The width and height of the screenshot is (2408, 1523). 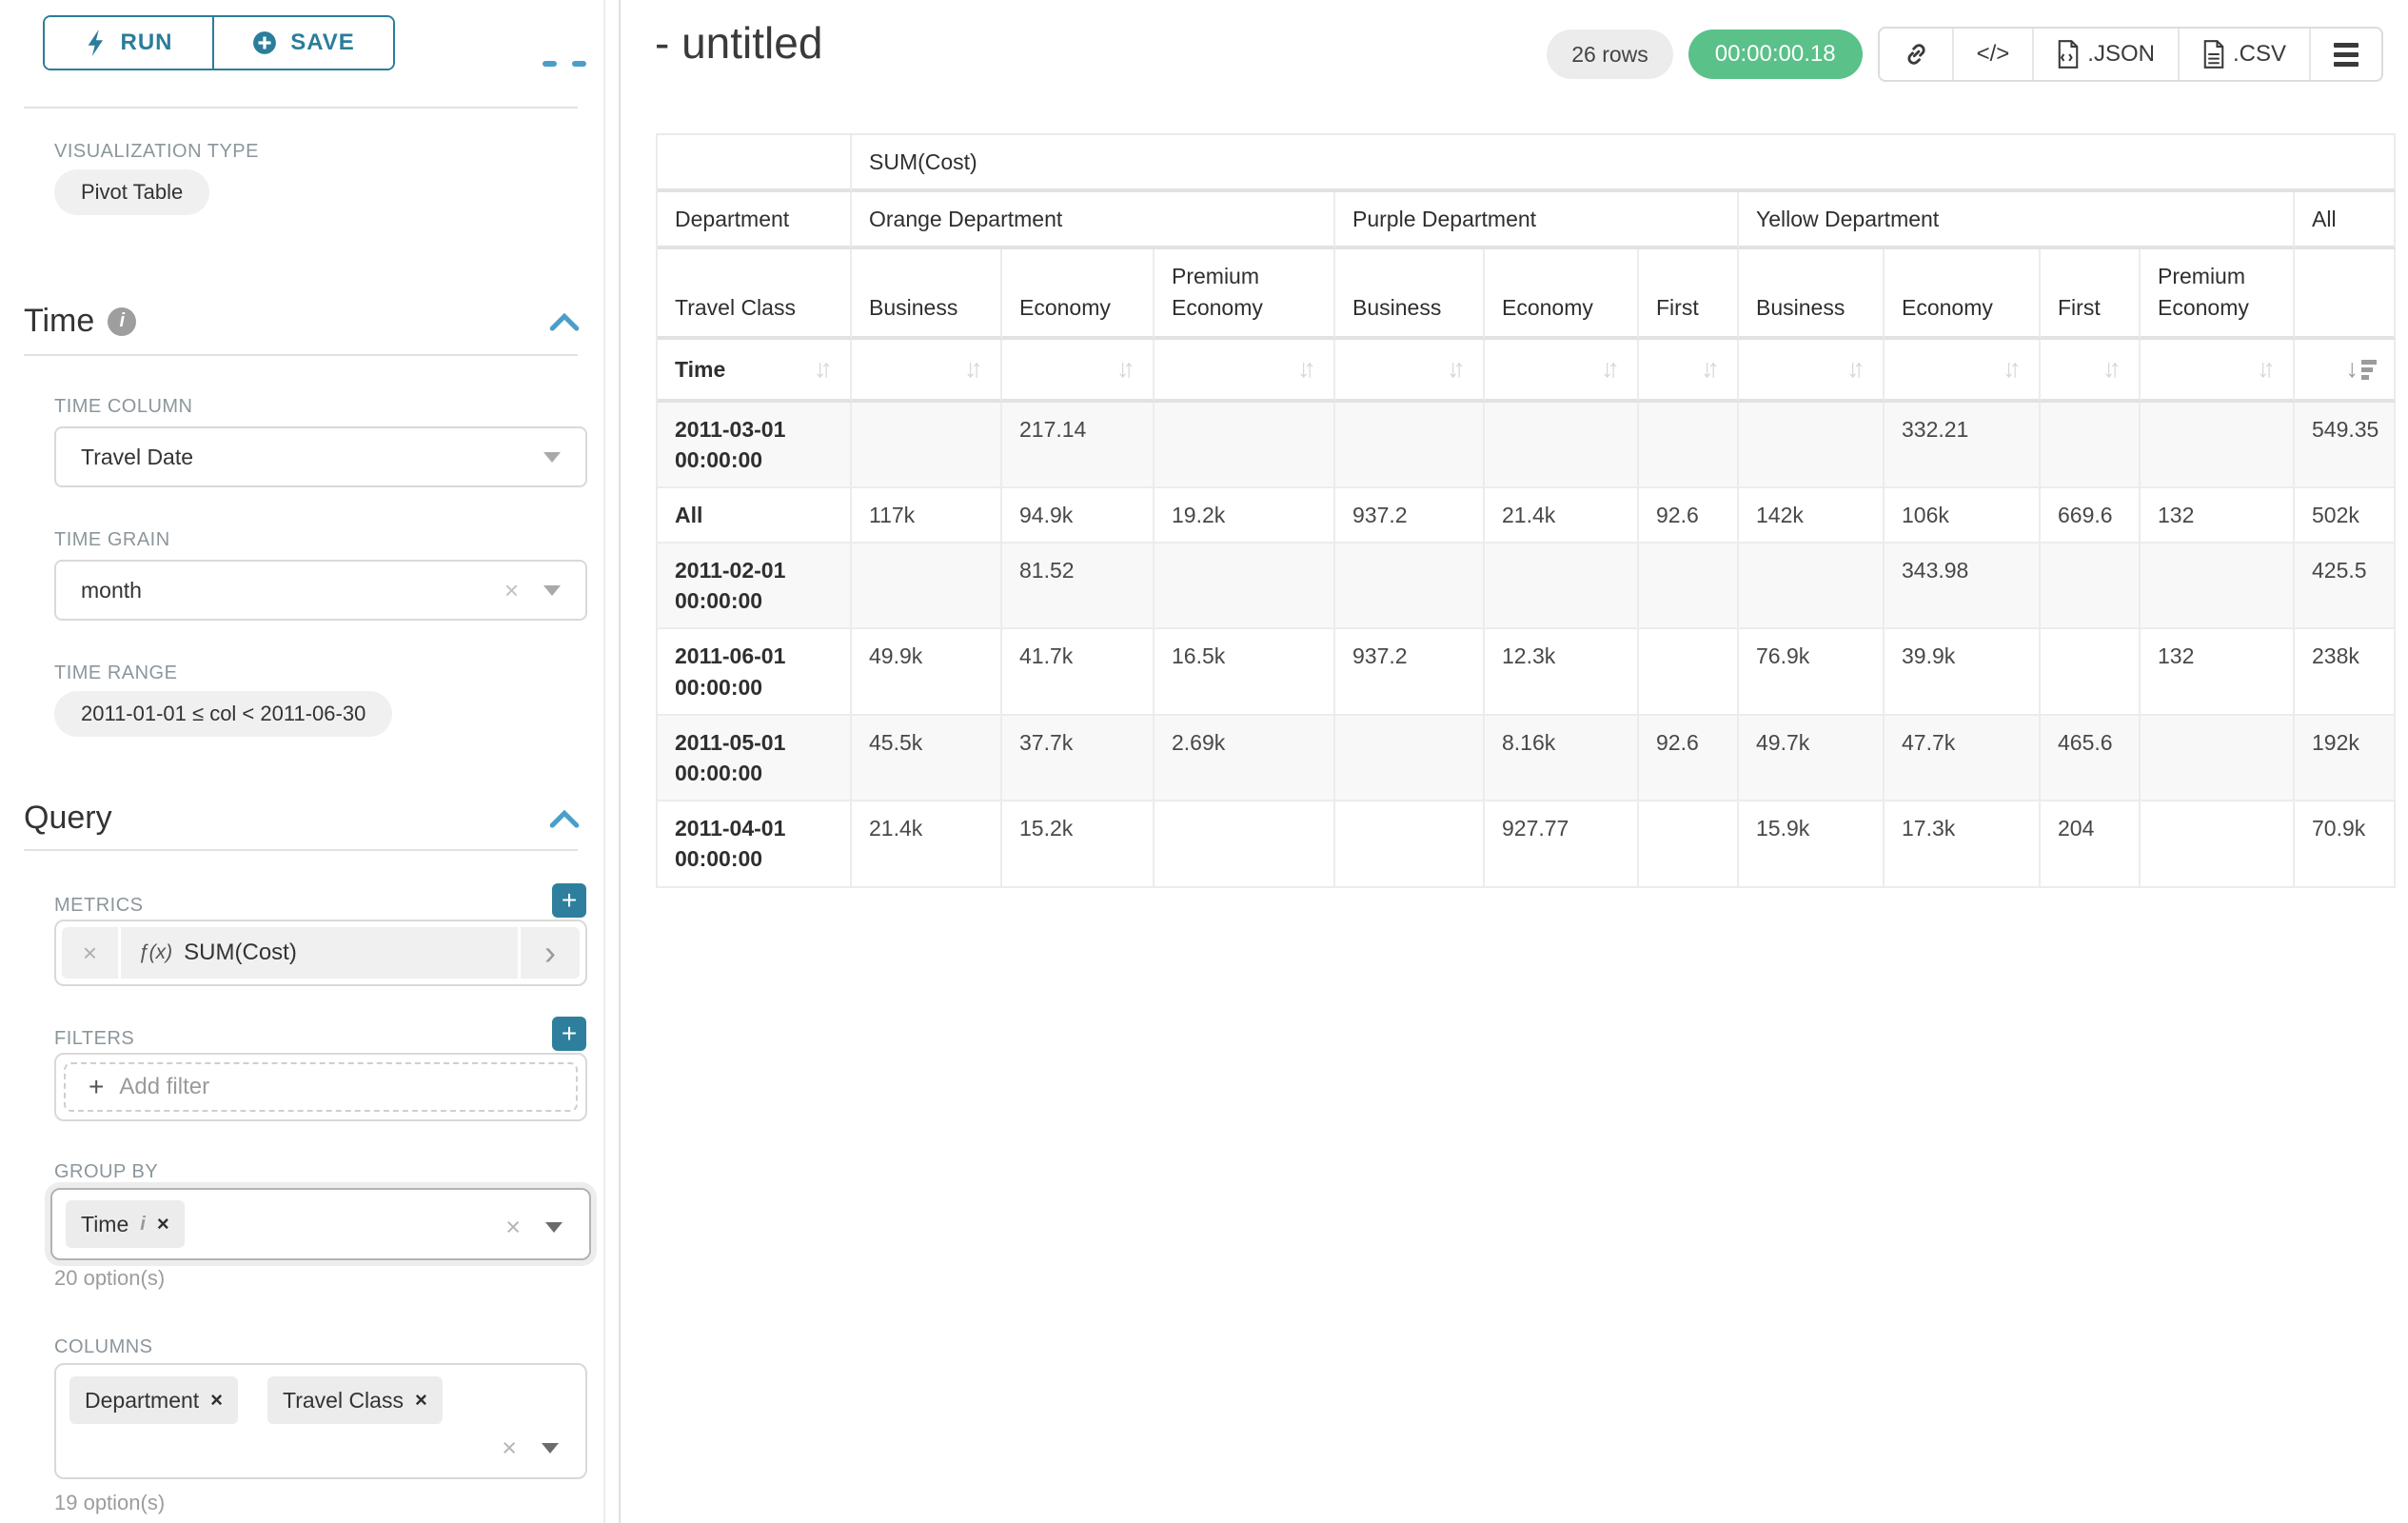 I want to click on pivot-cell: 142k, so click(x=1812, y=516).